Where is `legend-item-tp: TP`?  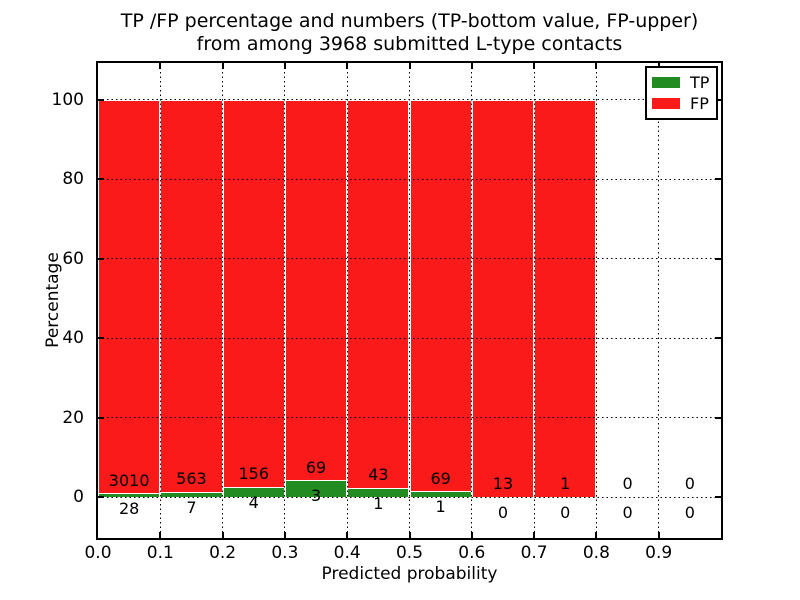 legend-item-tp: TP is located at coordinates (680, 82).